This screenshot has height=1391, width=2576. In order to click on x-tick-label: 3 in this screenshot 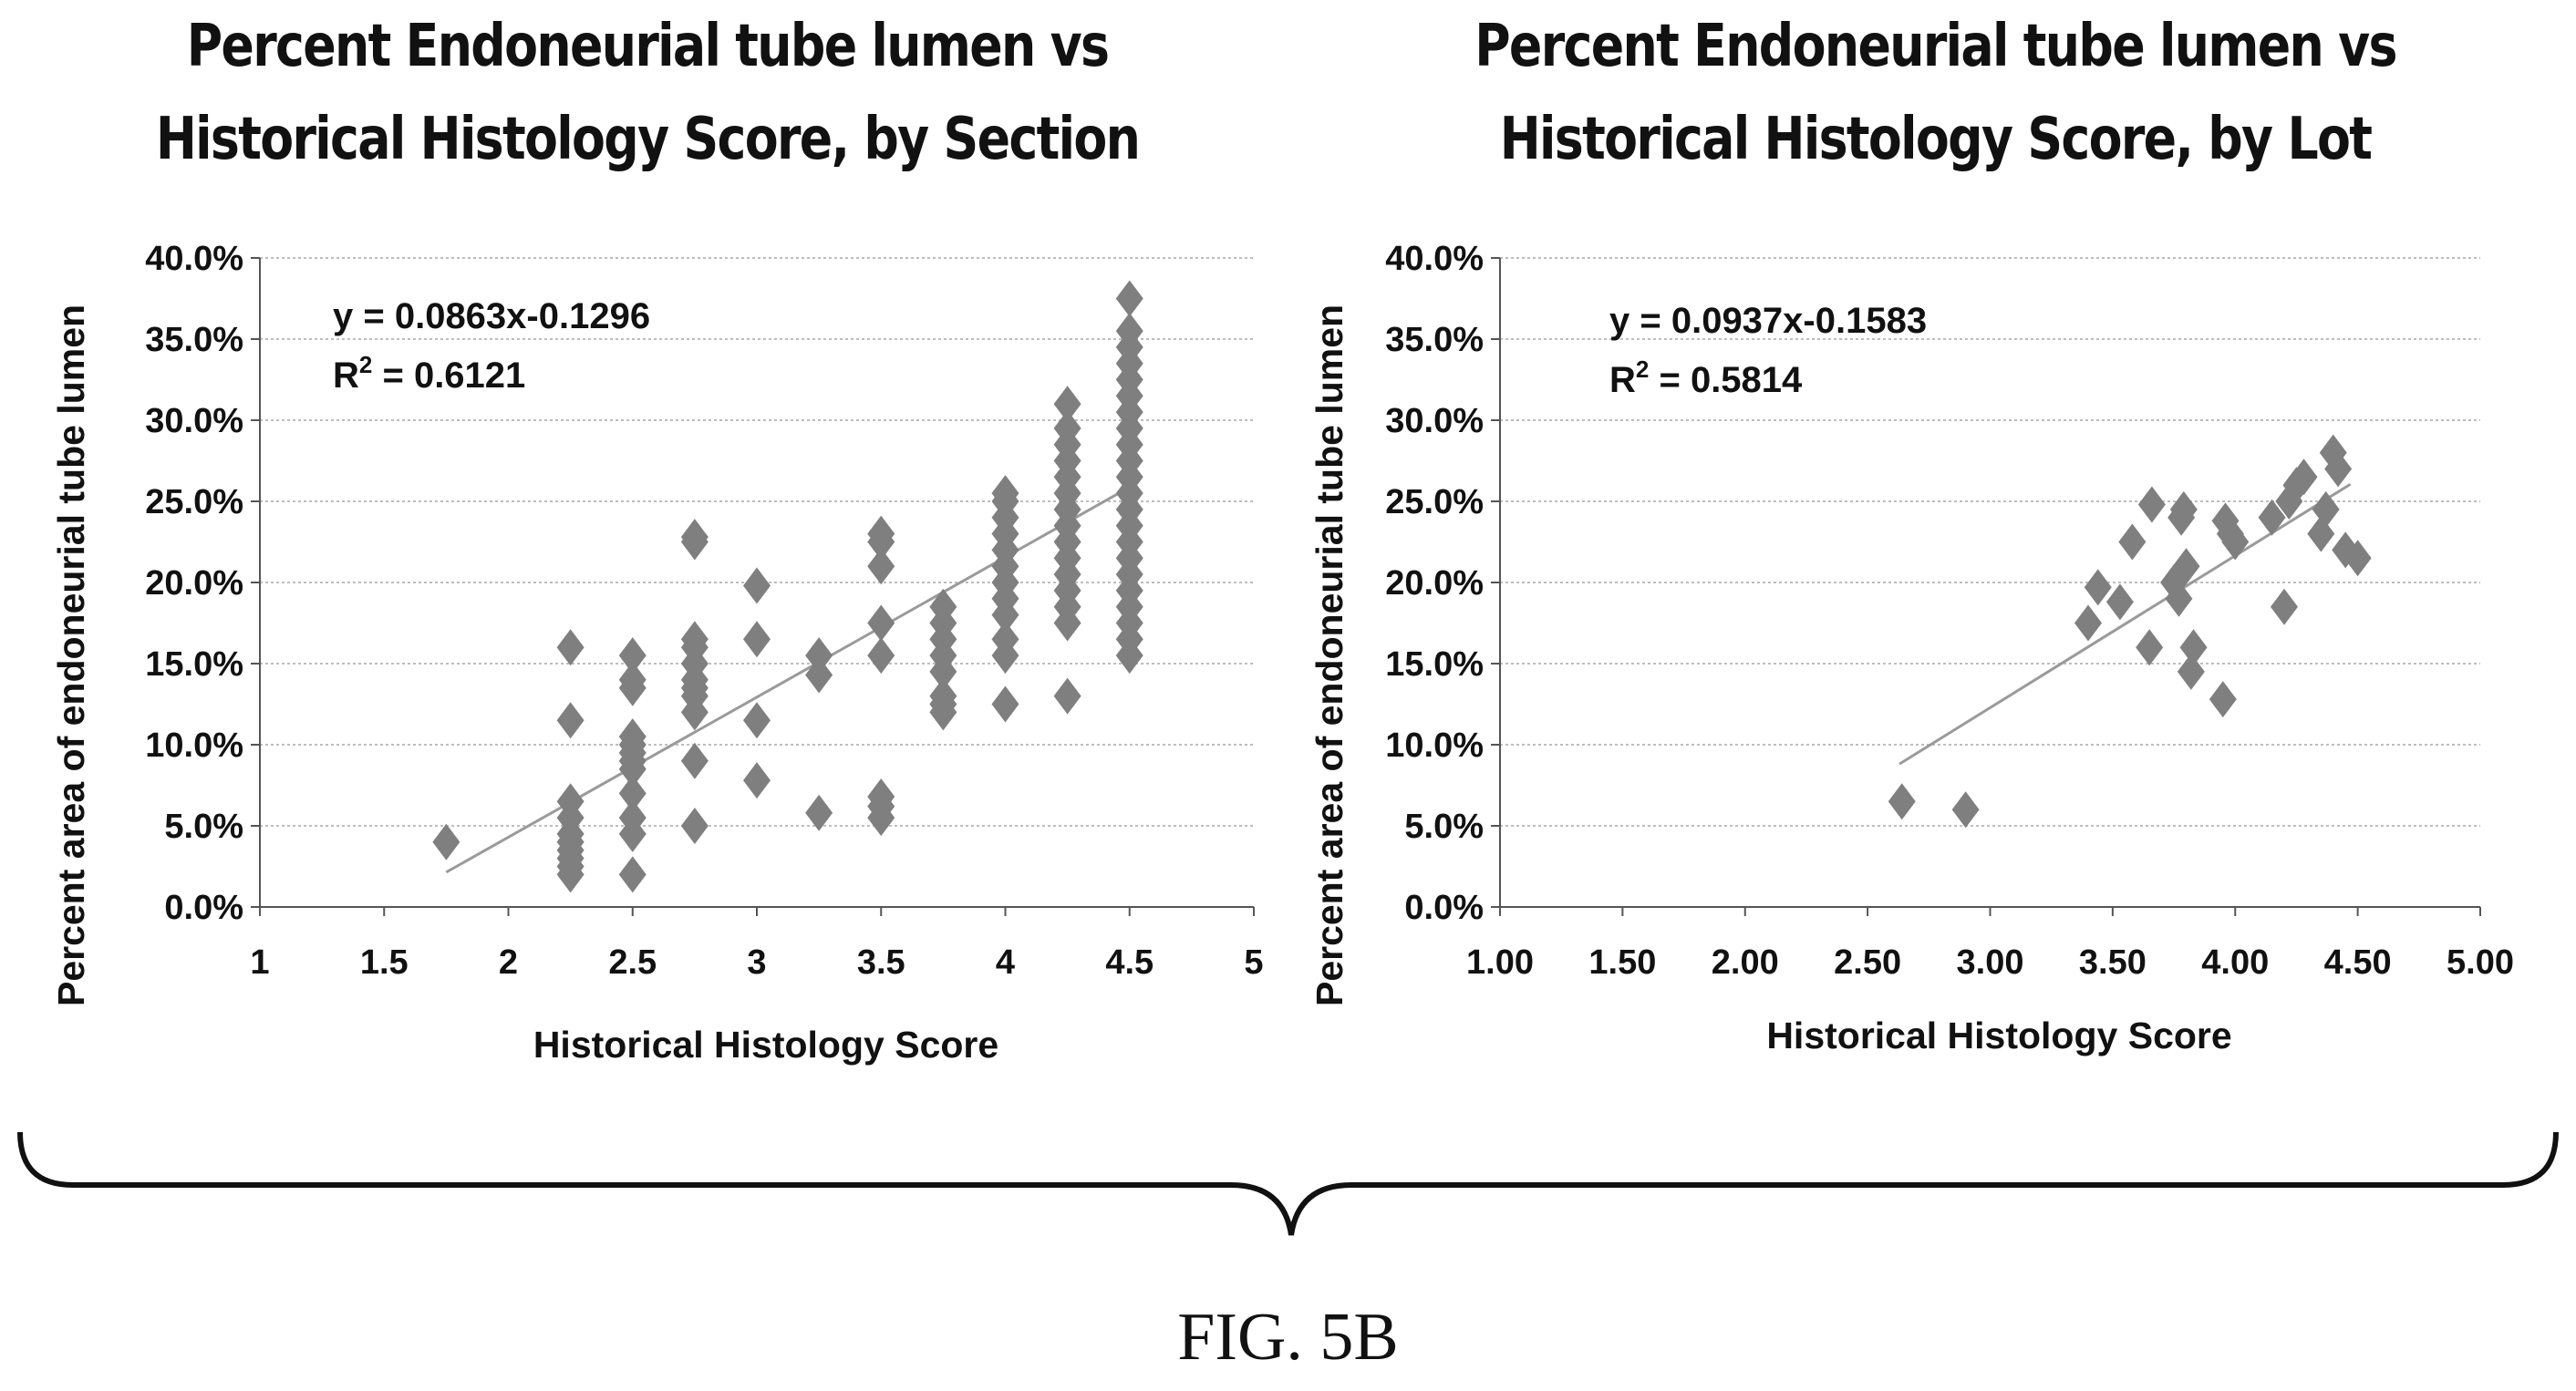, I will do `click(756, 963)`.